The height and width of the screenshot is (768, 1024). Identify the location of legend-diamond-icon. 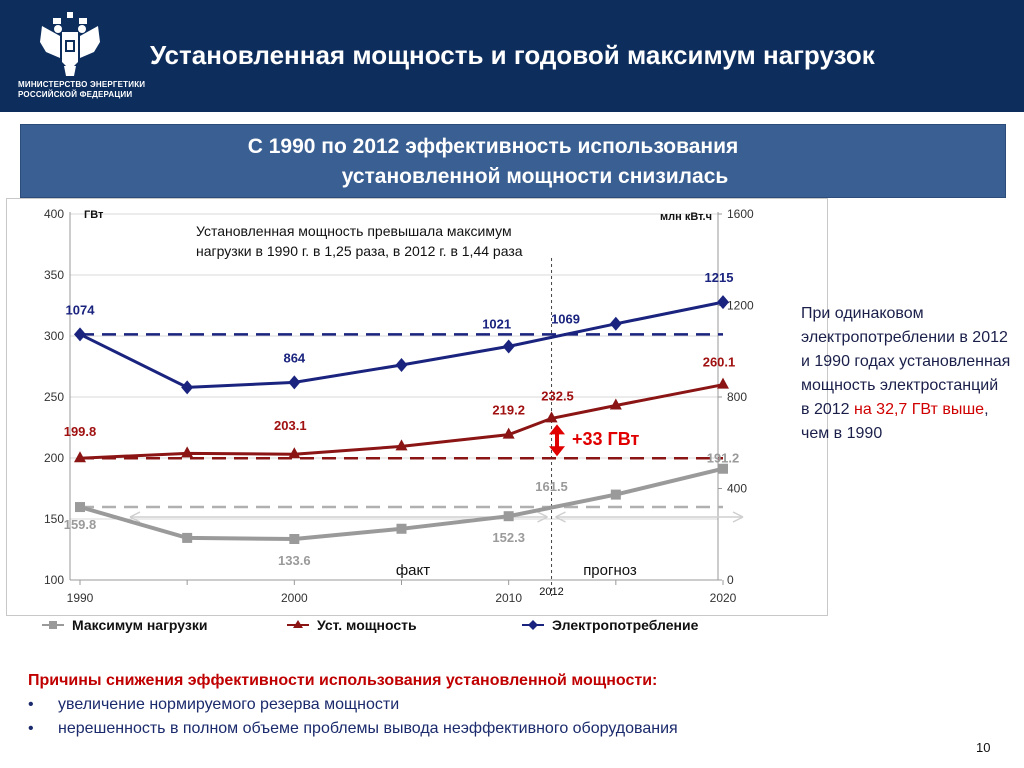
(533, 625).